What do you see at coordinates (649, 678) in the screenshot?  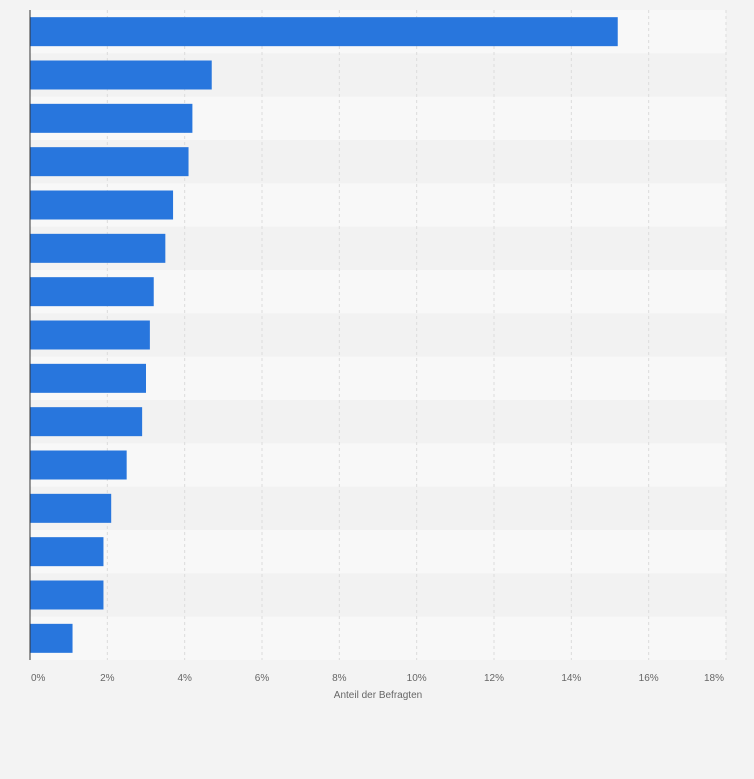 I see `x-tick-label: 16%` at bounding box center [649, 678].